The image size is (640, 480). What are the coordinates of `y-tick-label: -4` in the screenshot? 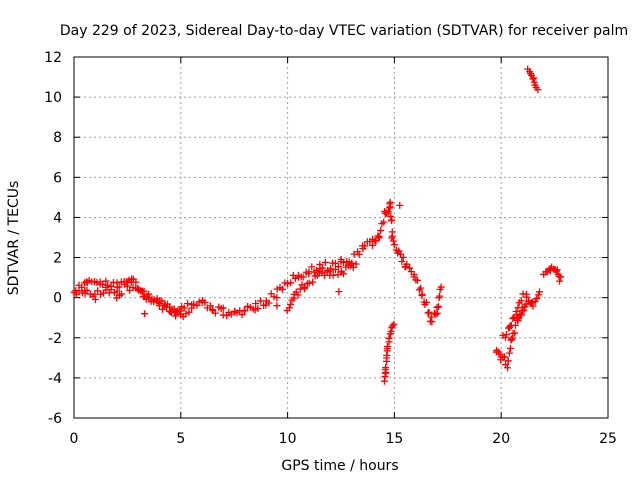 It's located at (55, 379).